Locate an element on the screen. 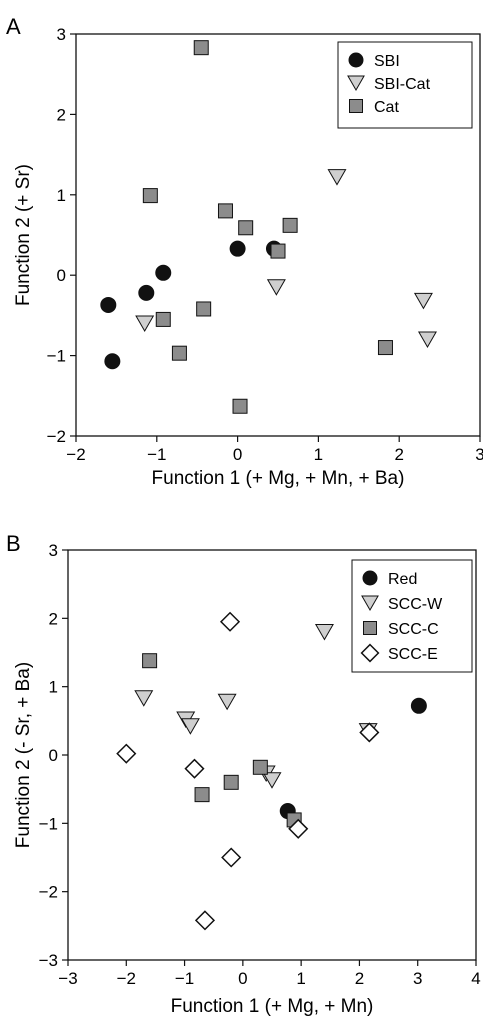 The width and height of the screenshot is (483, 1027). y-axis-label-a: Function 2 (+ Sr) is located at coordinates (23, 235).